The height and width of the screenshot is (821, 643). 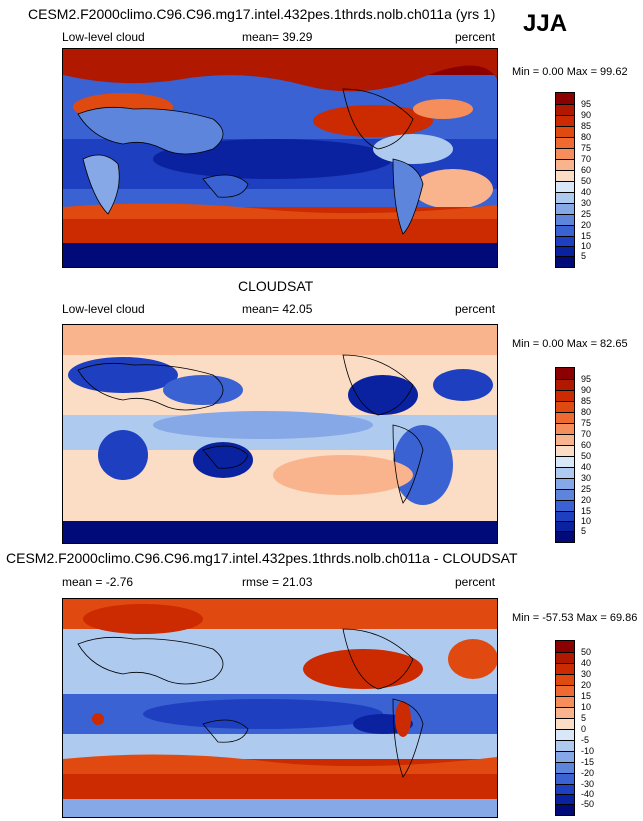 What do you see at coordinates (276, 286) in the screenshot?
I see `panel2-title: CLOUDSAT` at bounding box center [276, 286].